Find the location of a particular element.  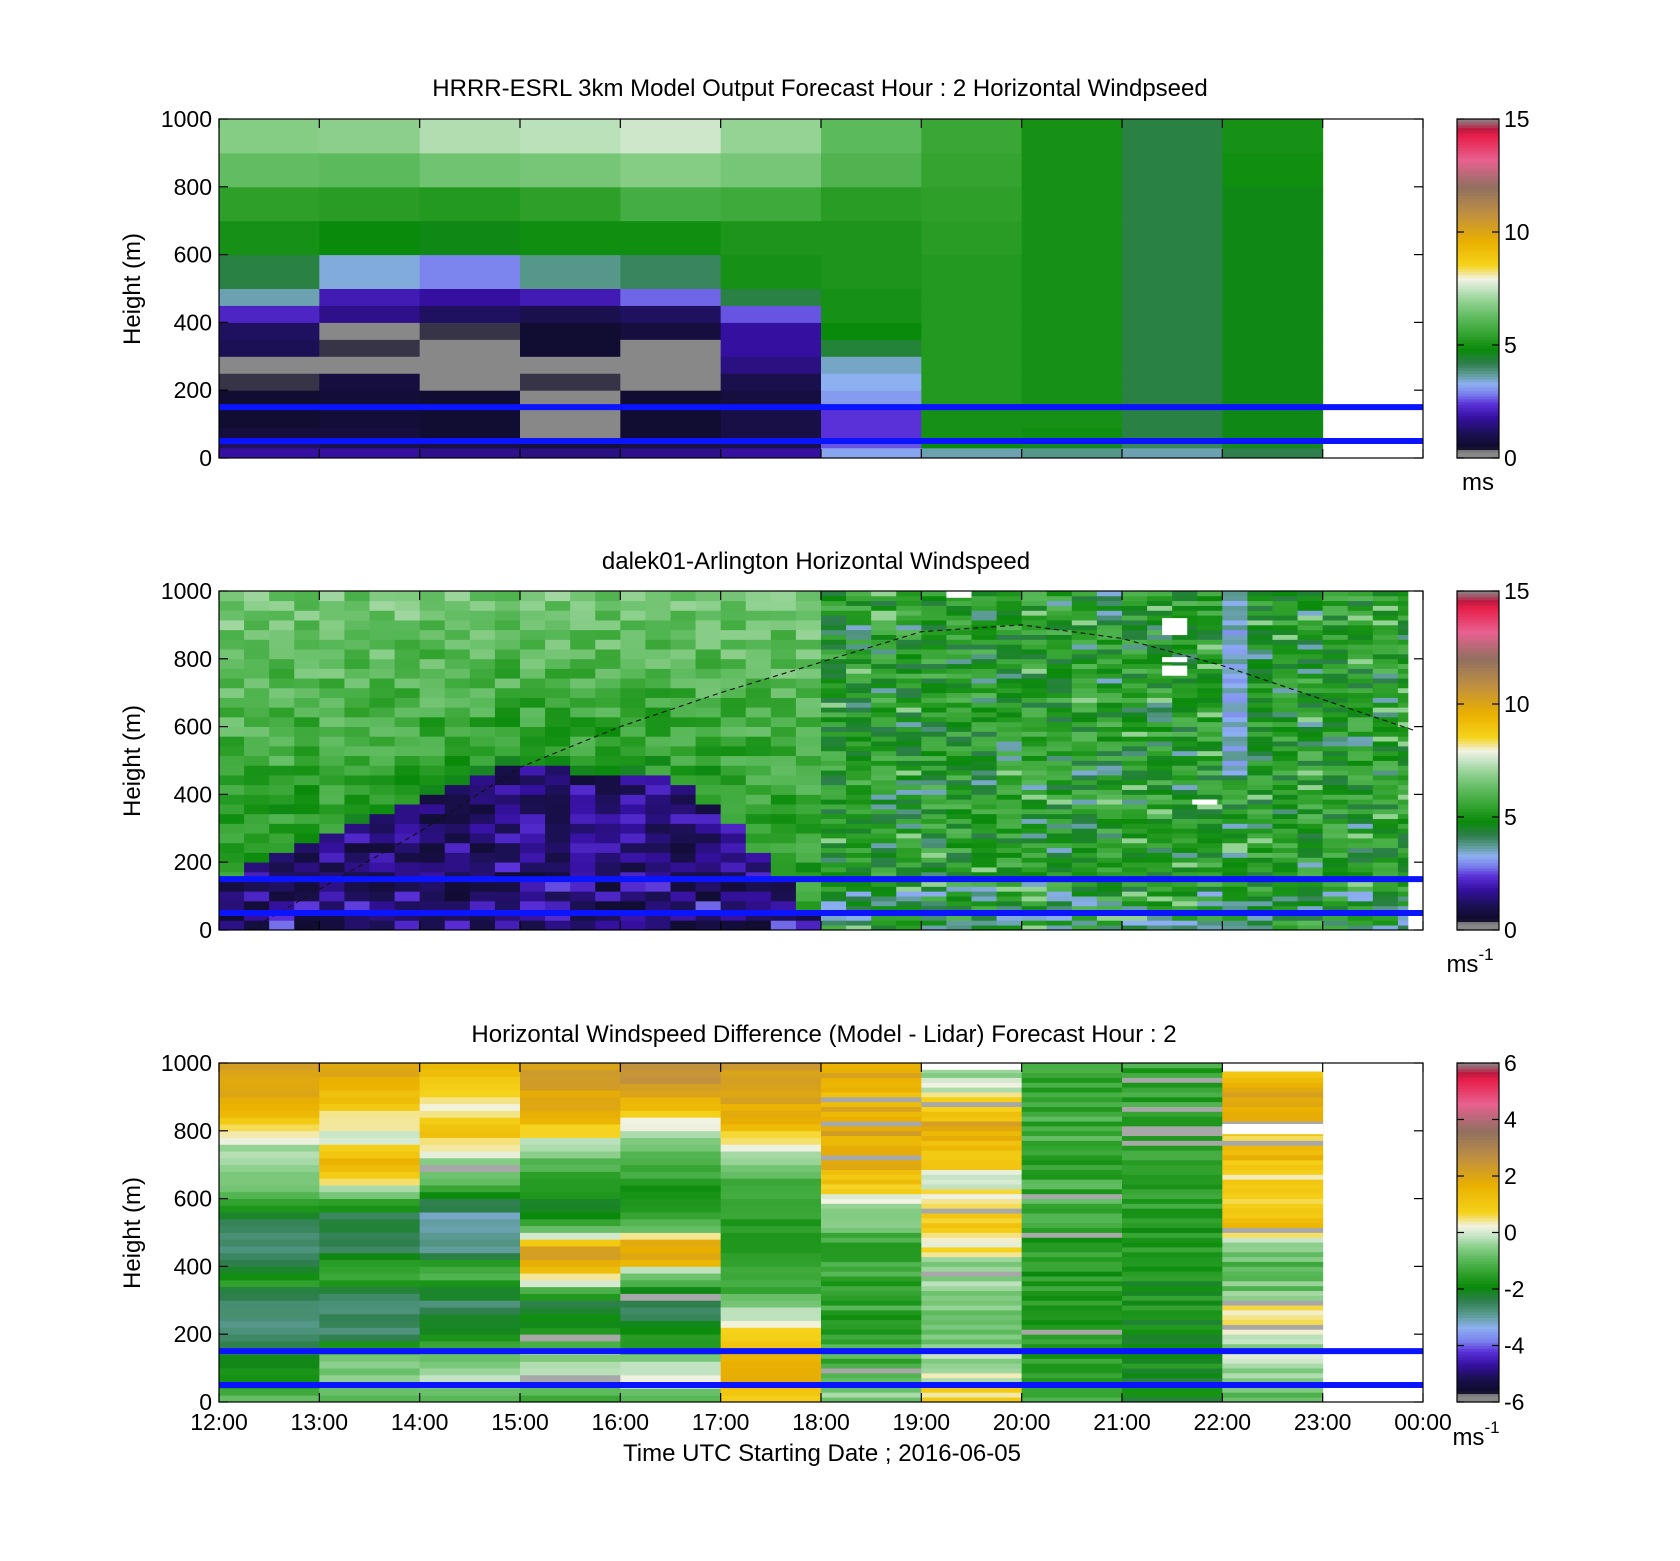

y-tick-label: 200 is located at coordinates (193, 390).